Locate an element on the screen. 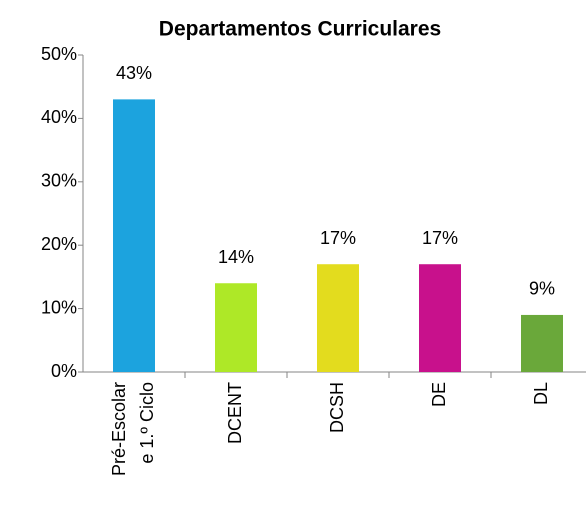  y-tick-label: 10% is located at coordinates (59, 307).